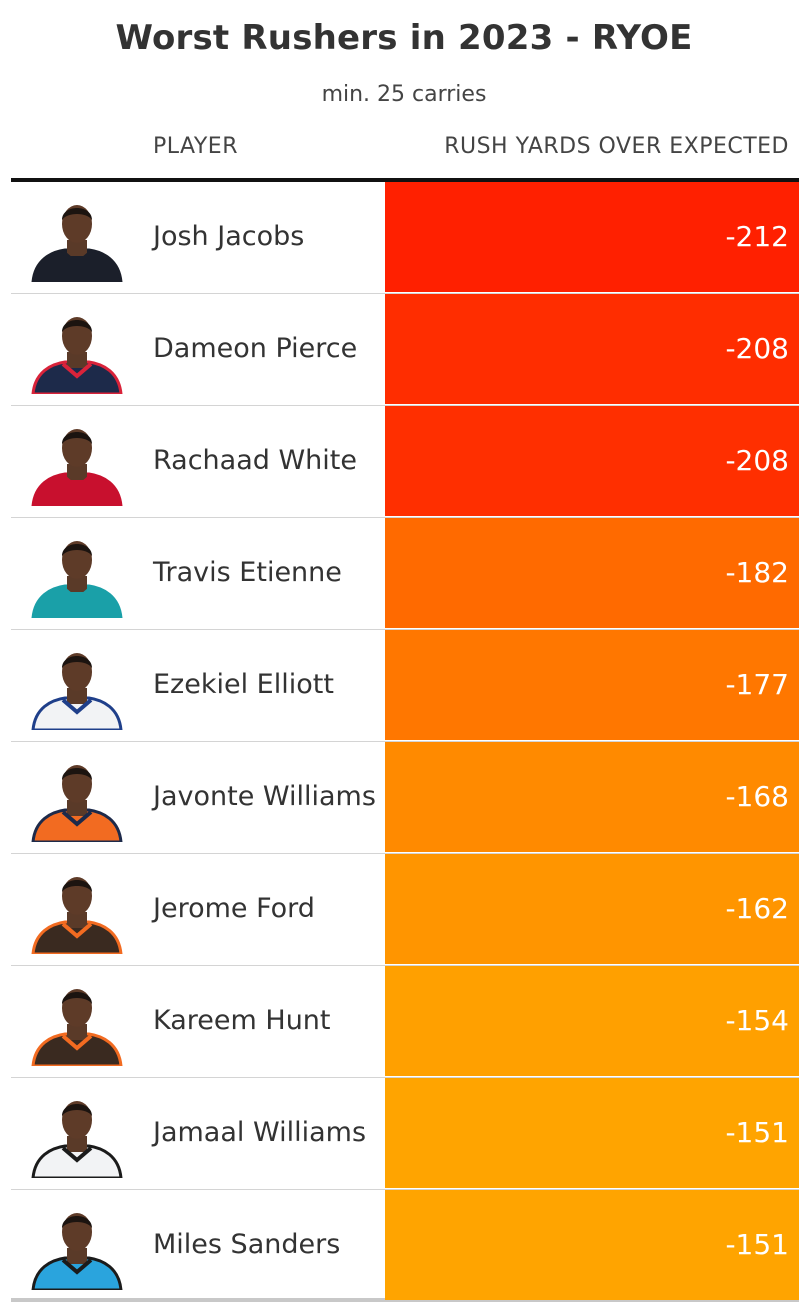  What do you see at coordinates (592, 909) in the screenshot?
I see `ryoe-cell: -162` at bounding box center [592, 909].